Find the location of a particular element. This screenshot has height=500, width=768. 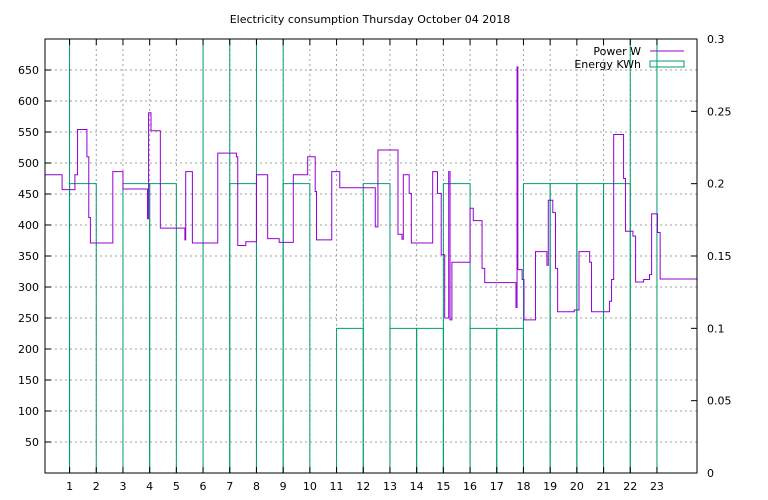

x-tick-label: 5 is located at coordinates (176, 486).